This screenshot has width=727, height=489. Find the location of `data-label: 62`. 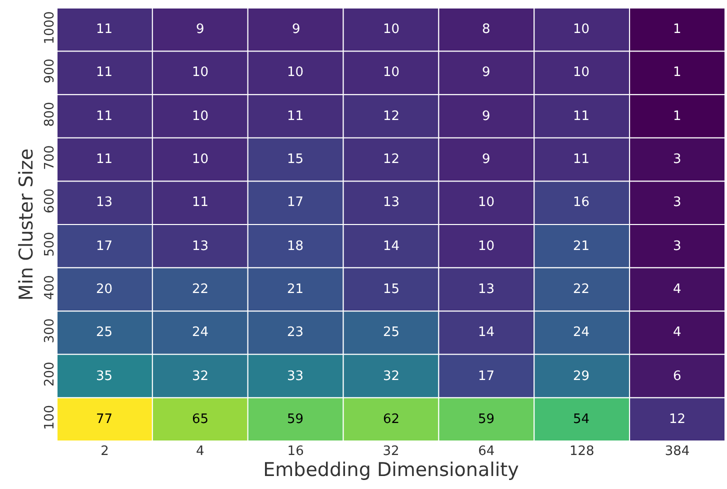

data-label: 62 is located at coordinates (391, 419).